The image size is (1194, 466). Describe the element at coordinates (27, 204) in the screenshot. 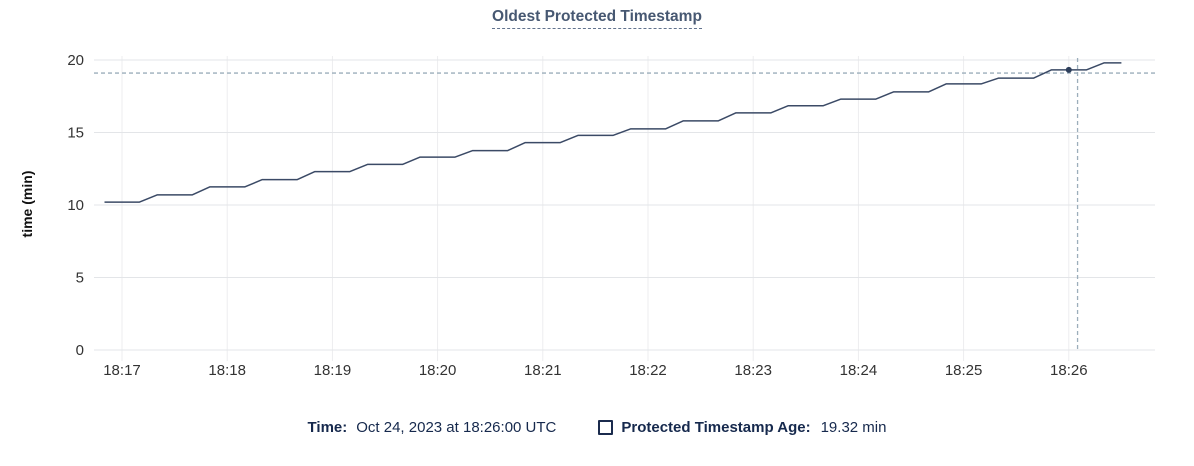

I see `y-axis-title: time (min)` at that location.